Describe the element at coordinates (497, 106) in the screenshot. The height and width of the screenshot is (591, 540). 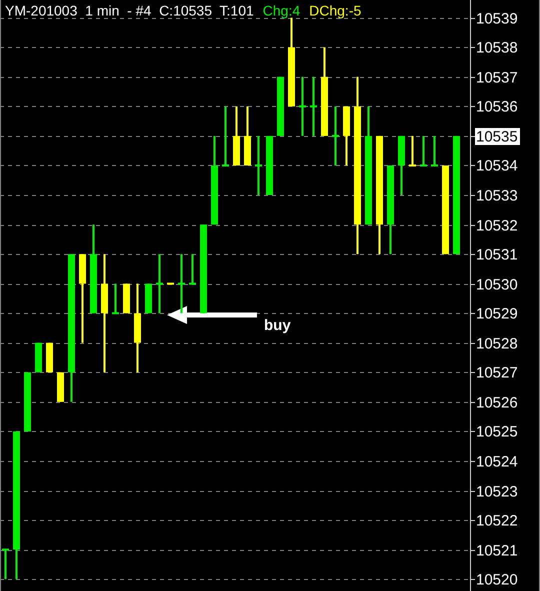
I see `y-tick-label: 10536` at that location.